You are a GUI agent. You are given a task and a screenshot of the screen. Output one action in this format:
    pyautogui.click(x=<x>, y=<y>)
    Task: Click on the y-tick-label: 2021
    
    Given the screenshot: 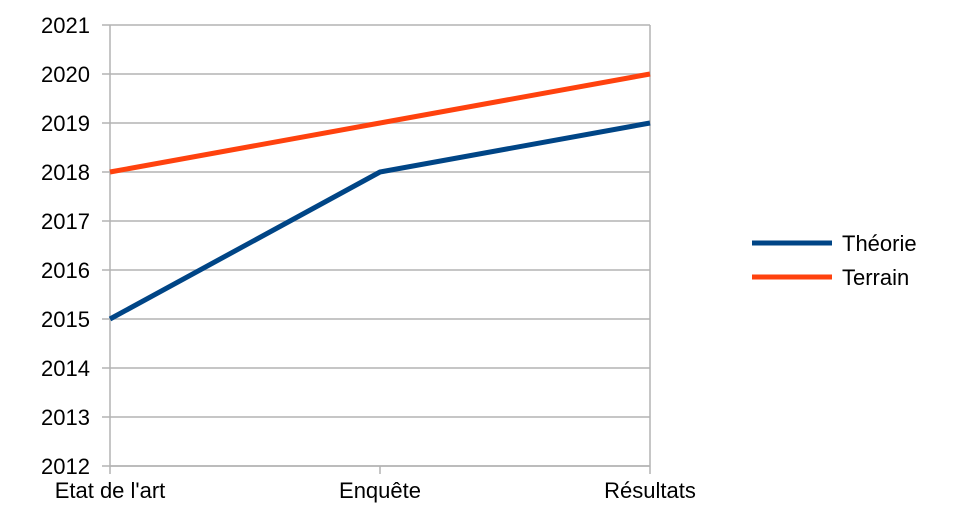 What is the action you would take?
    pyautogui.click(x=65, y=25)
    